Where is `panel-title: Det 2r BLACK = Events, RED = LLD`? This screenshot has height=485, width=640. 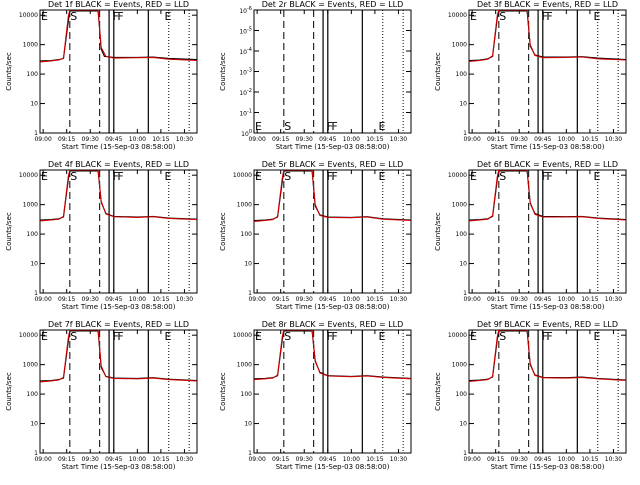 panel-title: Det 2r BLACK = Events, RED = LLD is located at coordinates (333, 4).